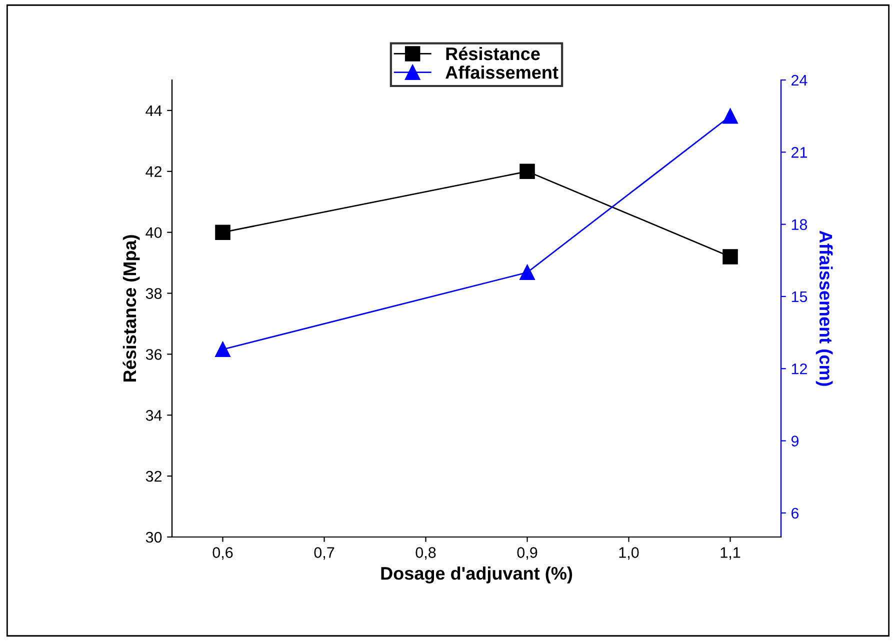 This screenshot has height=641, width=896. What do you see at coordinates (795, 513) in the screenshot?
I see `y2-tick-label: 6` at bounding box center [795, 513].